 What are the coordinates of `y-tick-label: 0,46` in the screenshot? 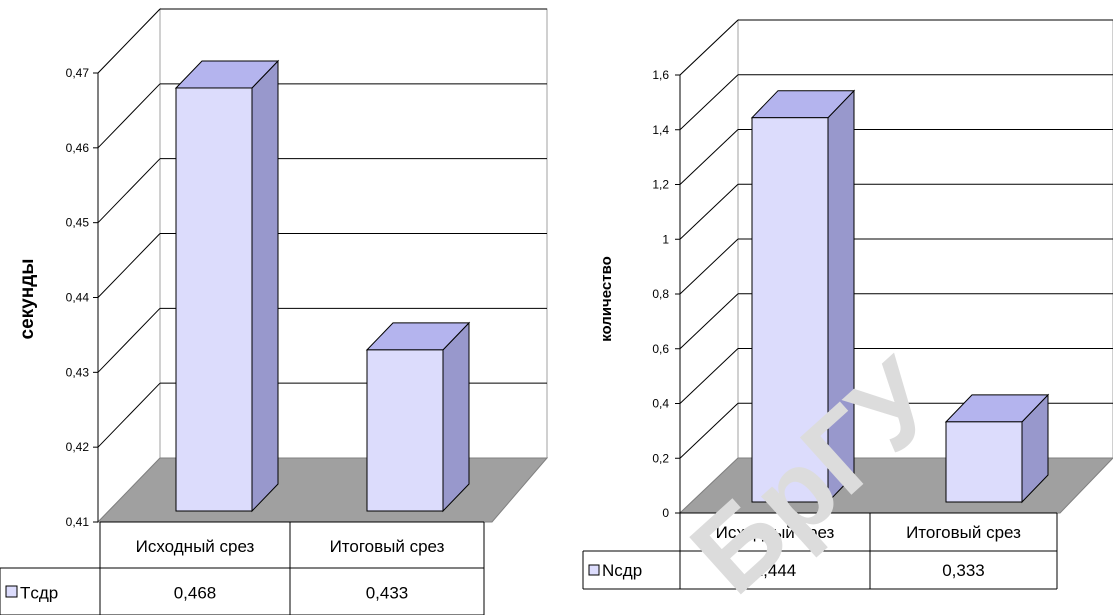 It's located at (78, 148).